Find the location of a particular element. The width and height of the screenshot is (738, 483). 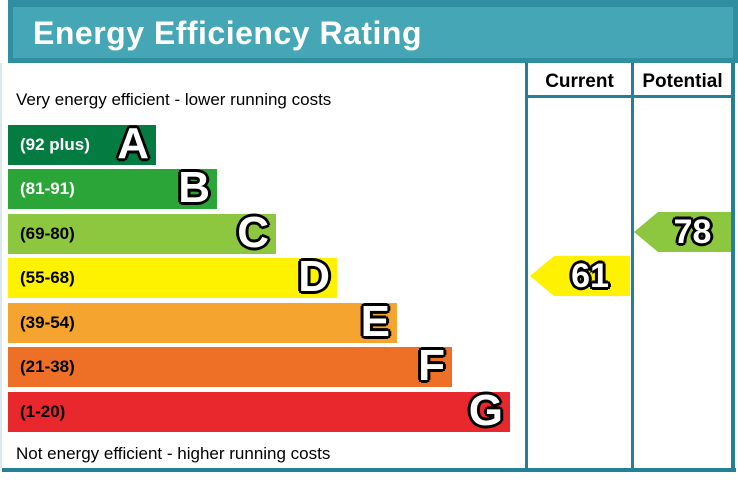

band-range-label: (92 plus) is located at coordinates (55, 144).